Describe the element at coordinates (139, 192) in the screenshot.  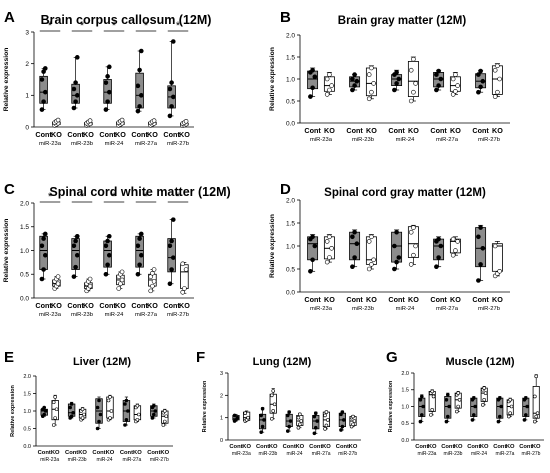
I see `panel-title: Spinal cord white matter (12M)` at that location.